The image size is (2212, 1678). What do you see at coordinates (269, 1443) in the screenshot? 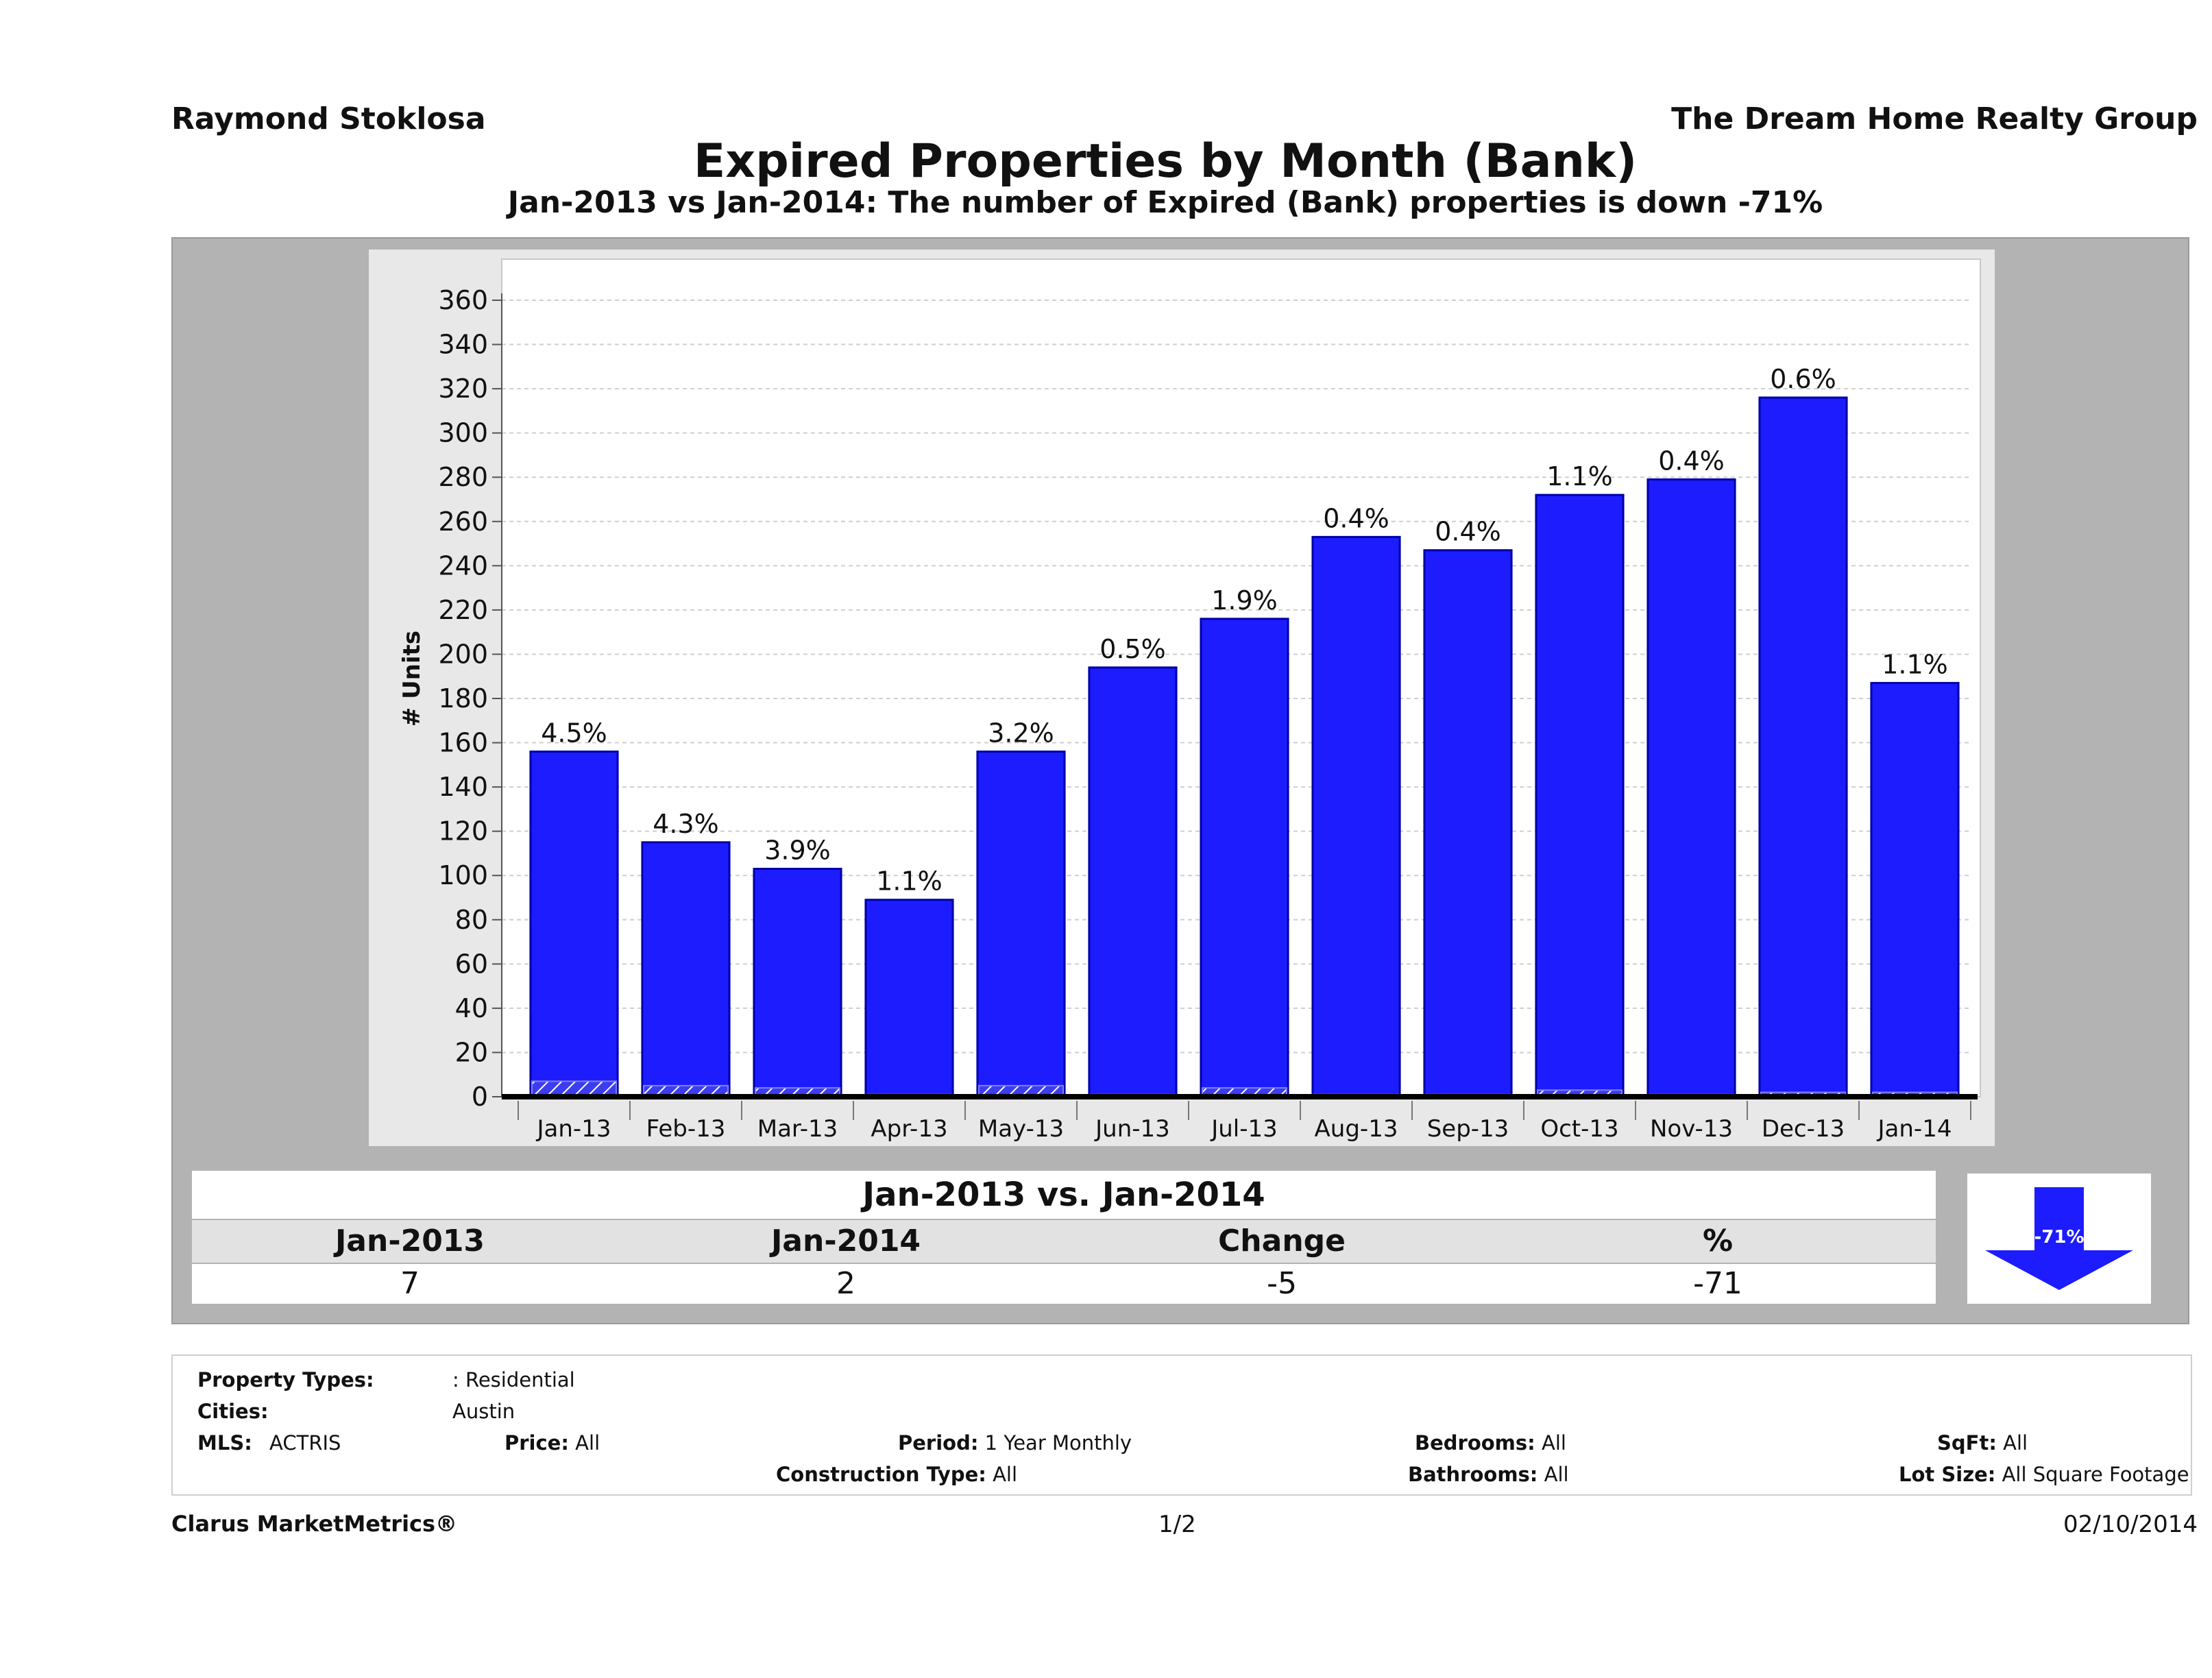
I see `mls-filter: MLS: ACTRIS` at bounding box center [269, 1443].